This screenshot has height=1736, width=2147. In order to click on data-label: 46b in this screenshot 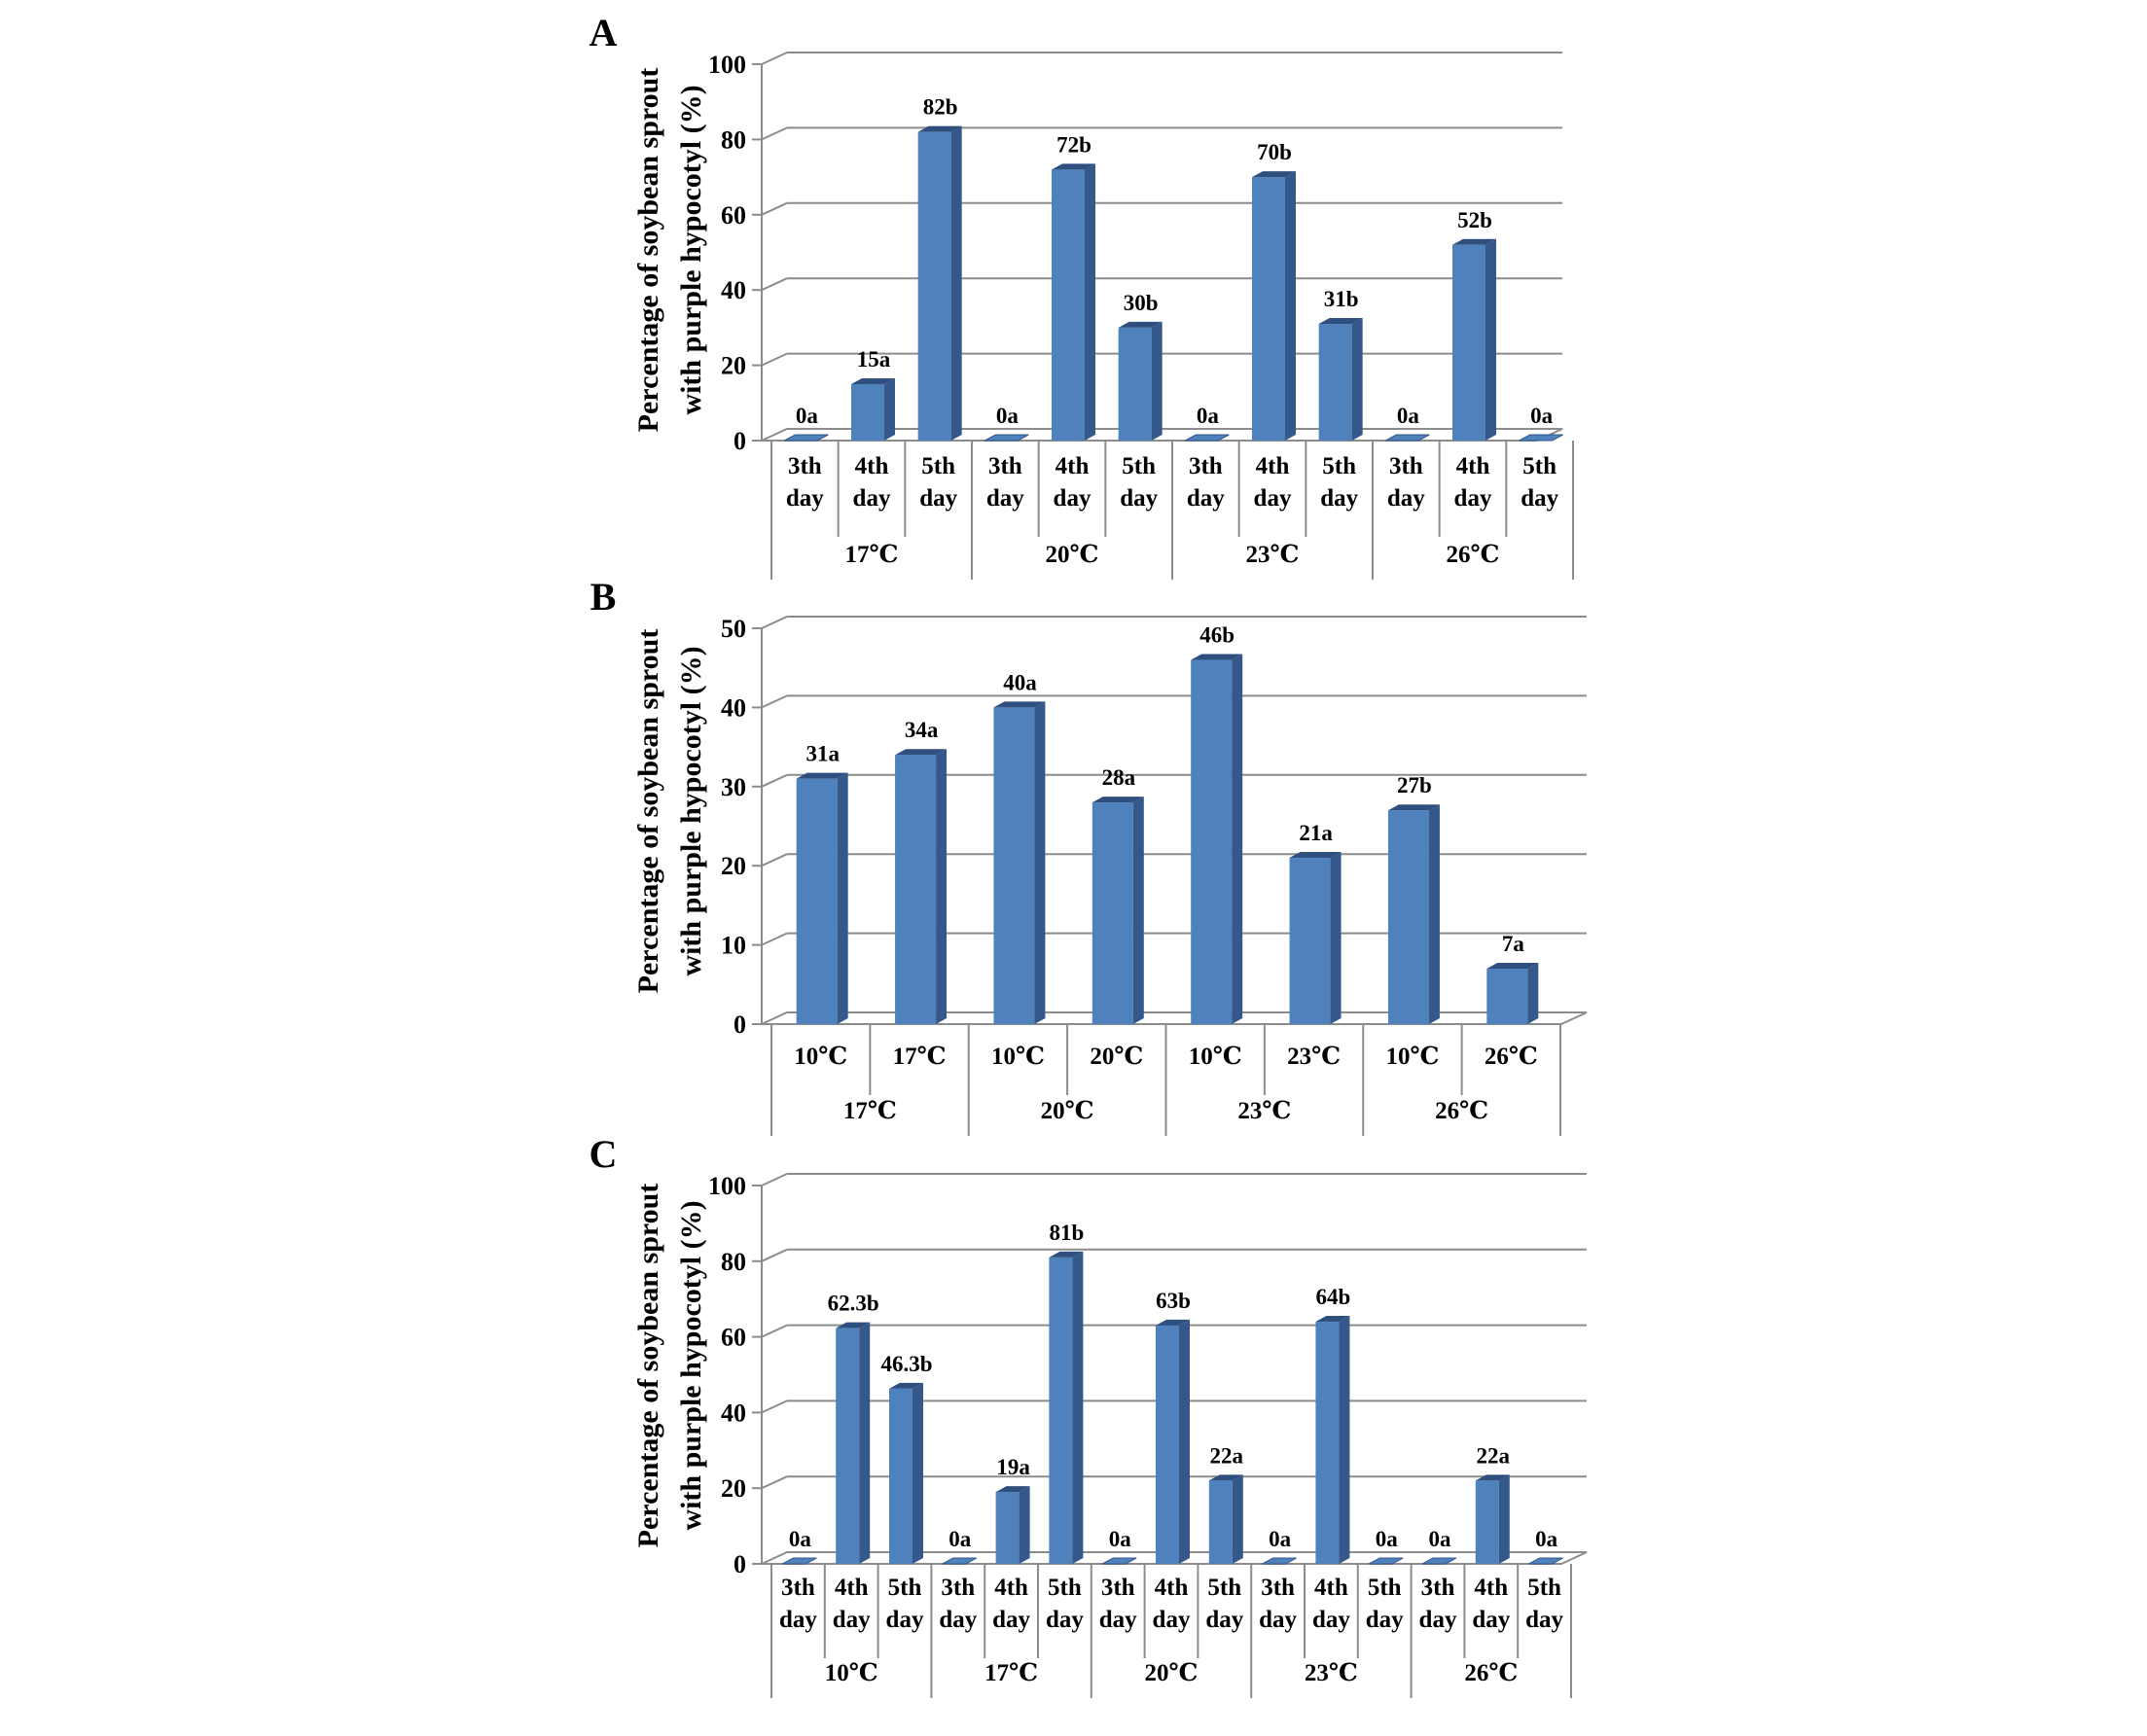, I will do `click(1217, 635)`.